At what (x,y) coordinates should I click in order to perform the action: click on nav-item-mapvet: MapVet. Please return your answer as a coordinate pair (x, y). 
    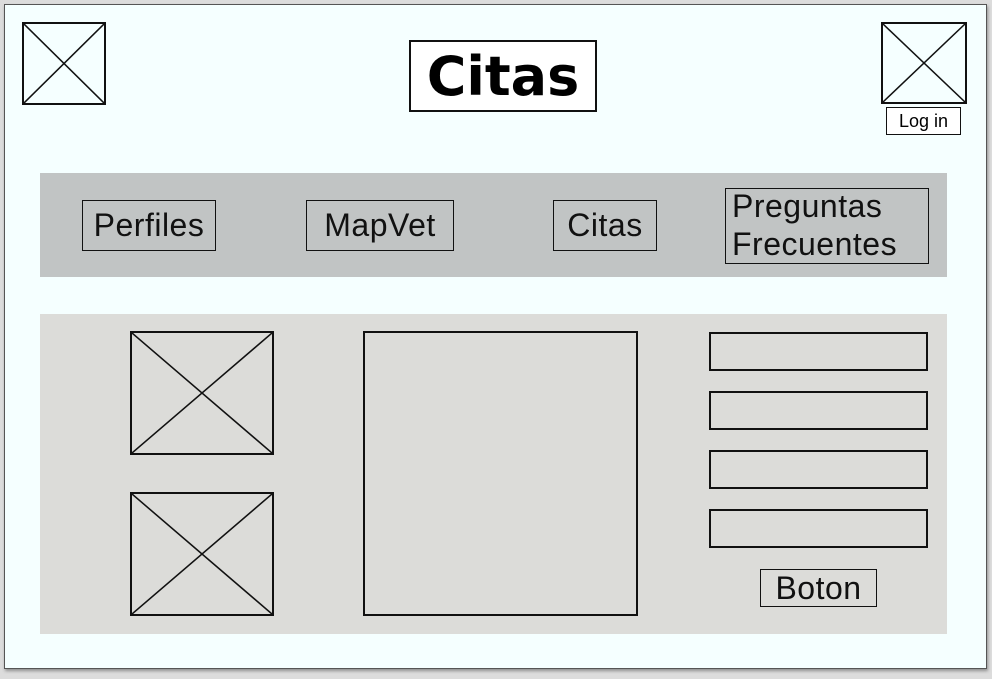
    Looking at the image, I should click on (380, 225).